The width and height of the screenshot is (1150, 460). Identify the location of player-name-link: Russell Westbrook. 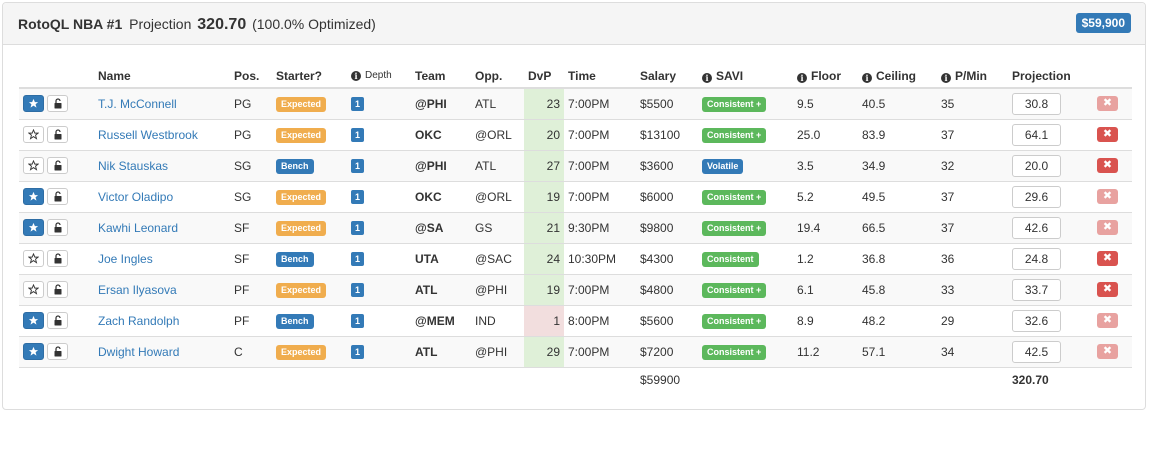
(148, 134).